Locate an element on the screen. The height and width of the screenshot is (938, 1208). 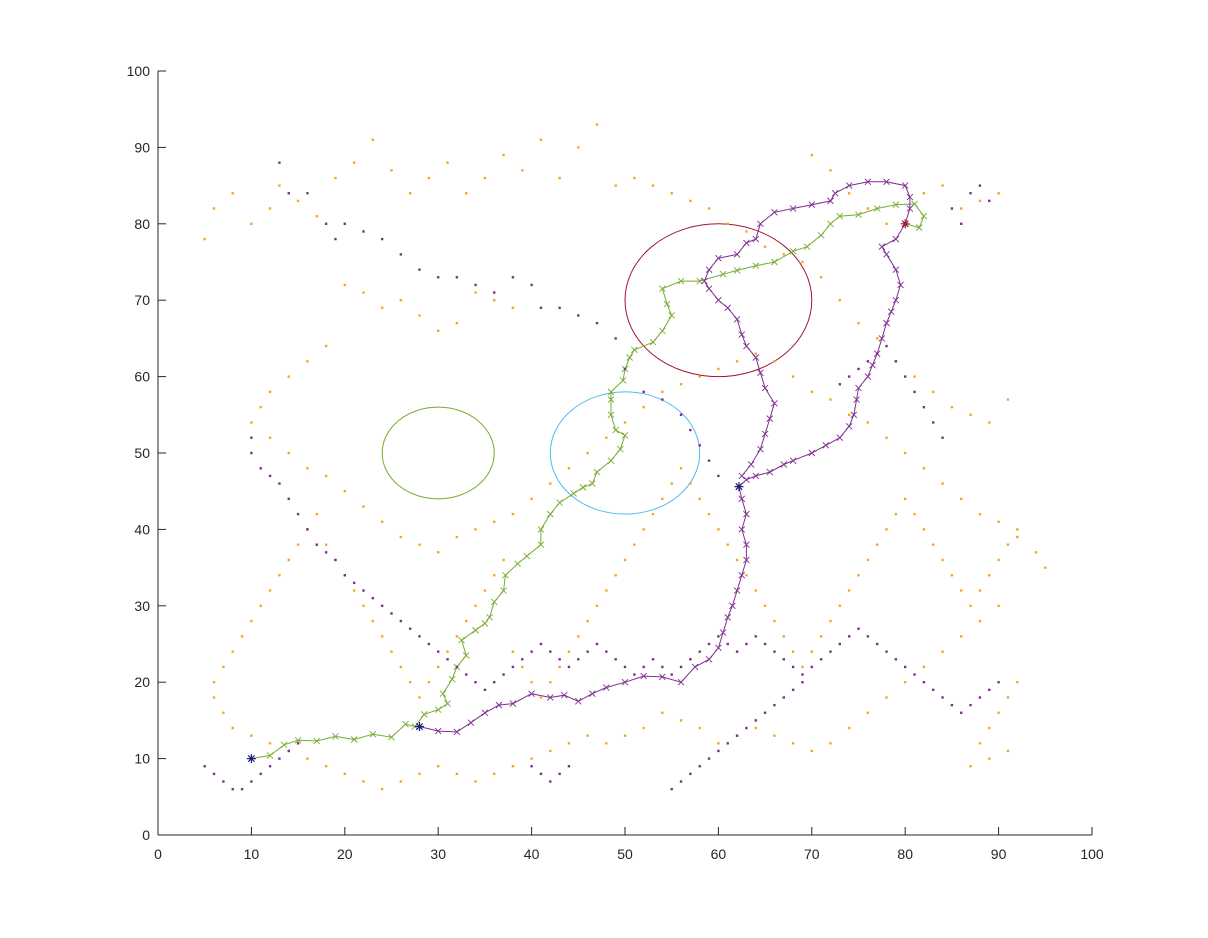
x-tick-label: 30 is located at coordinates (438, 854).